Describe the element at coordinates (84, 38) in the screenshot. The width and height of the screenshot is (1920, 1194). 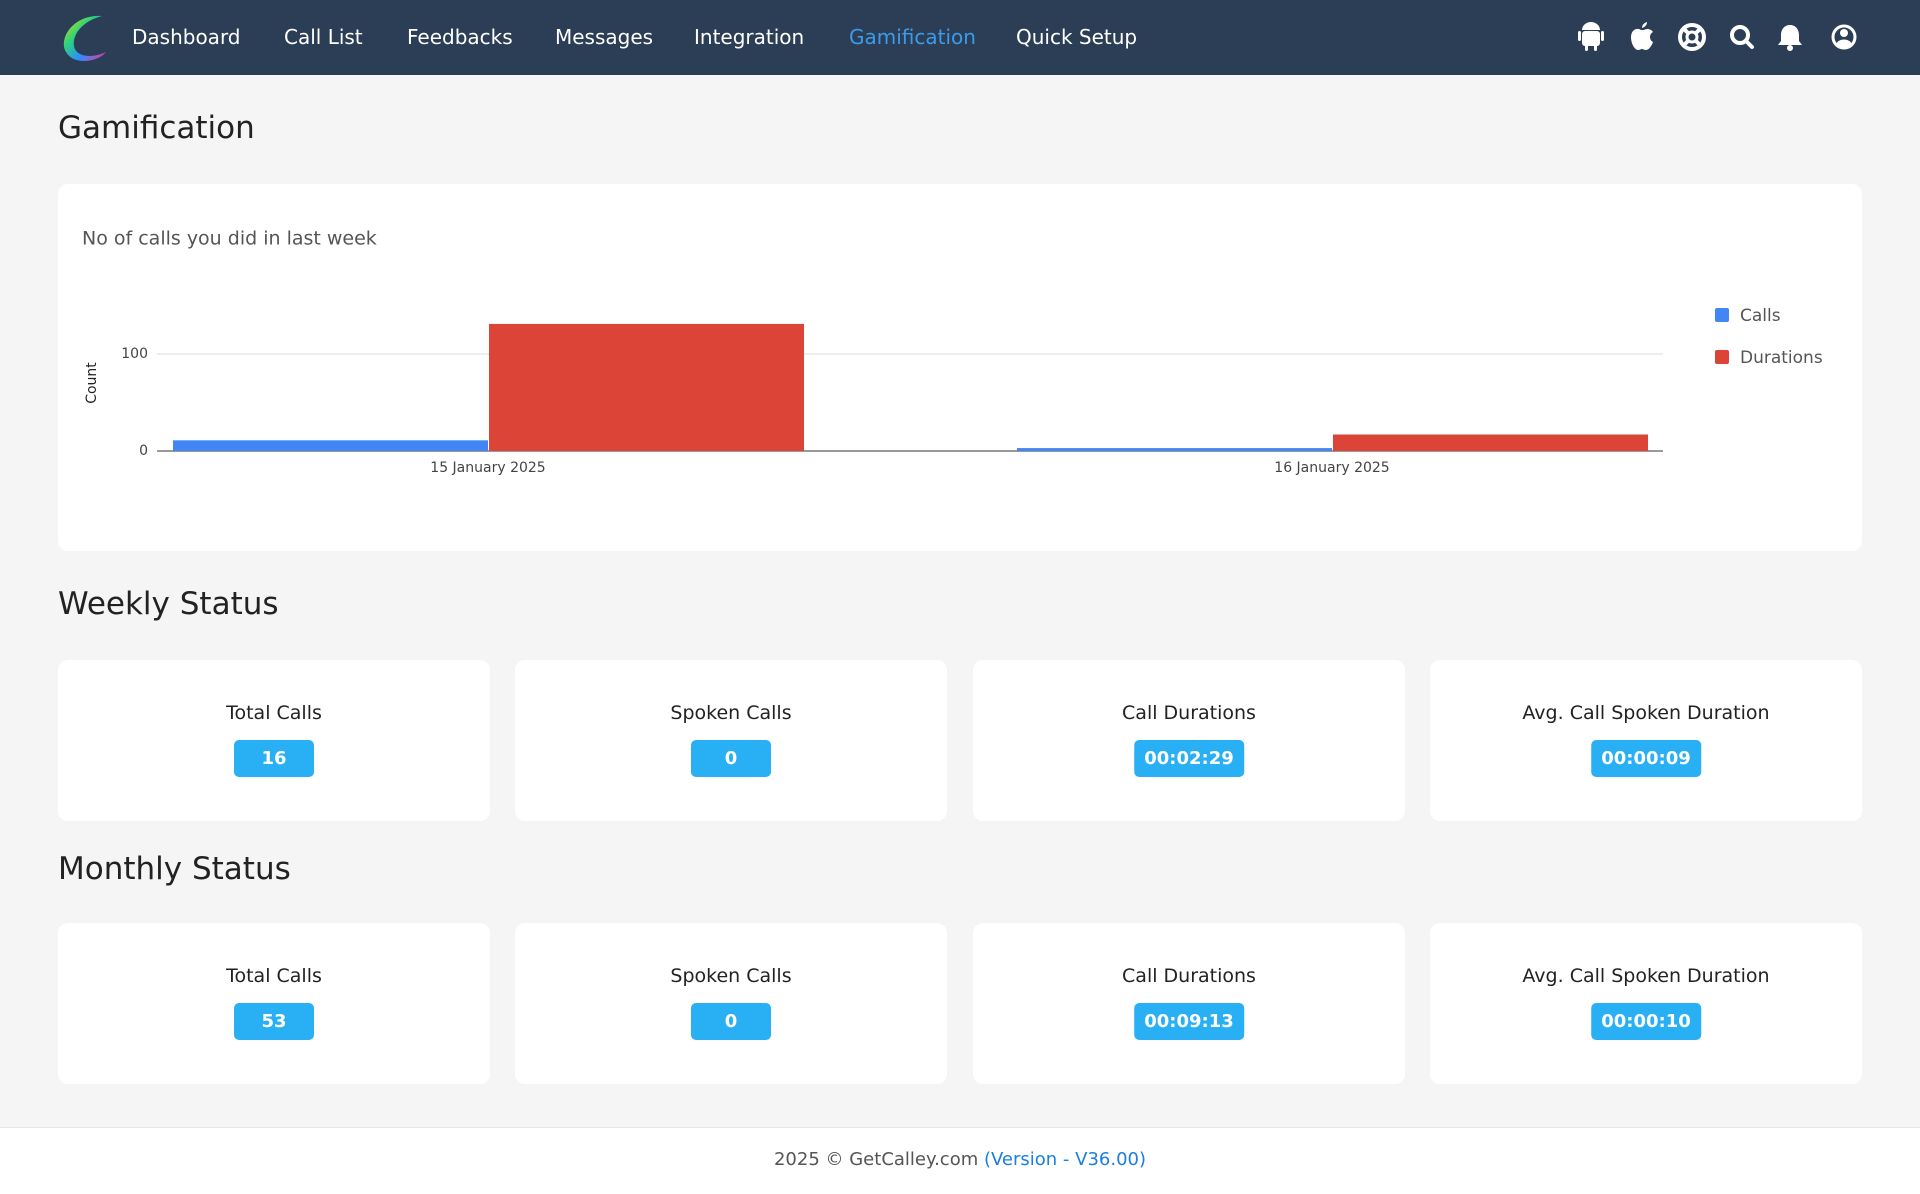
I see `logo` at that location.